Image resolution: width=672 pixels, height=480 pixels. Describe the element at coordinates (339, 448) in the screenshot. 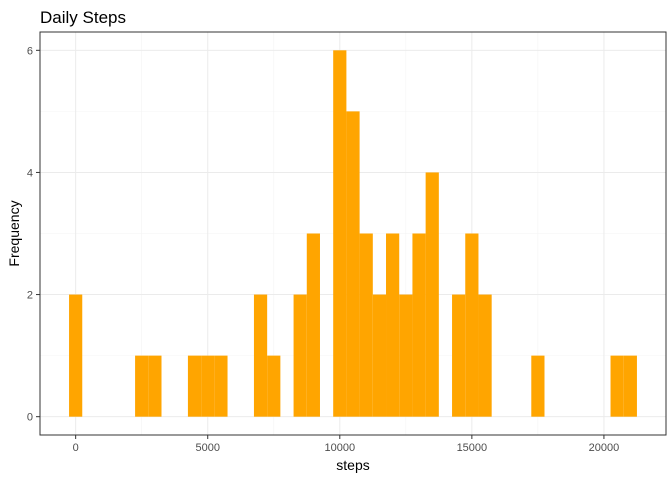

I see `x-tick-label: 10000` at that location.